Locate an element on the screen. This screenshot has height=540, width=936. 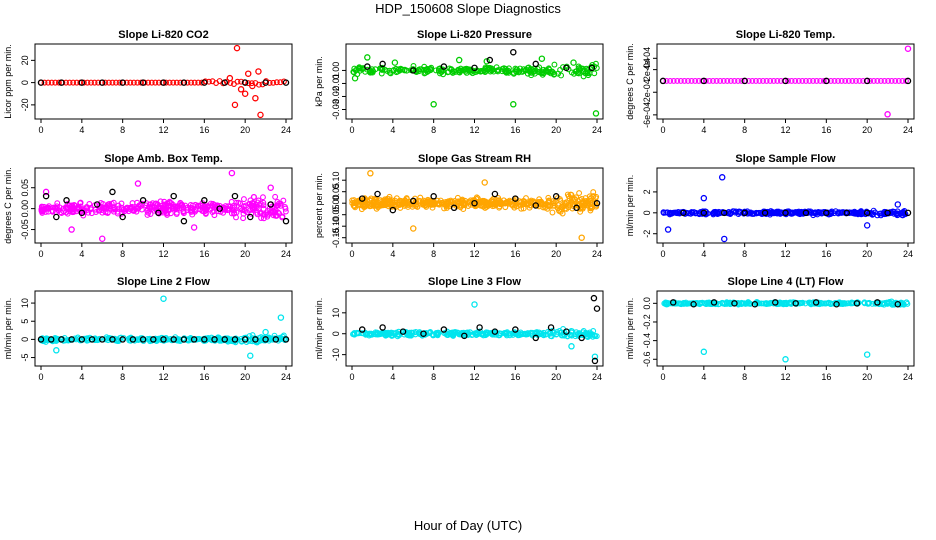
y-tick-label: -0.03 is located at coordinates (336, 109).